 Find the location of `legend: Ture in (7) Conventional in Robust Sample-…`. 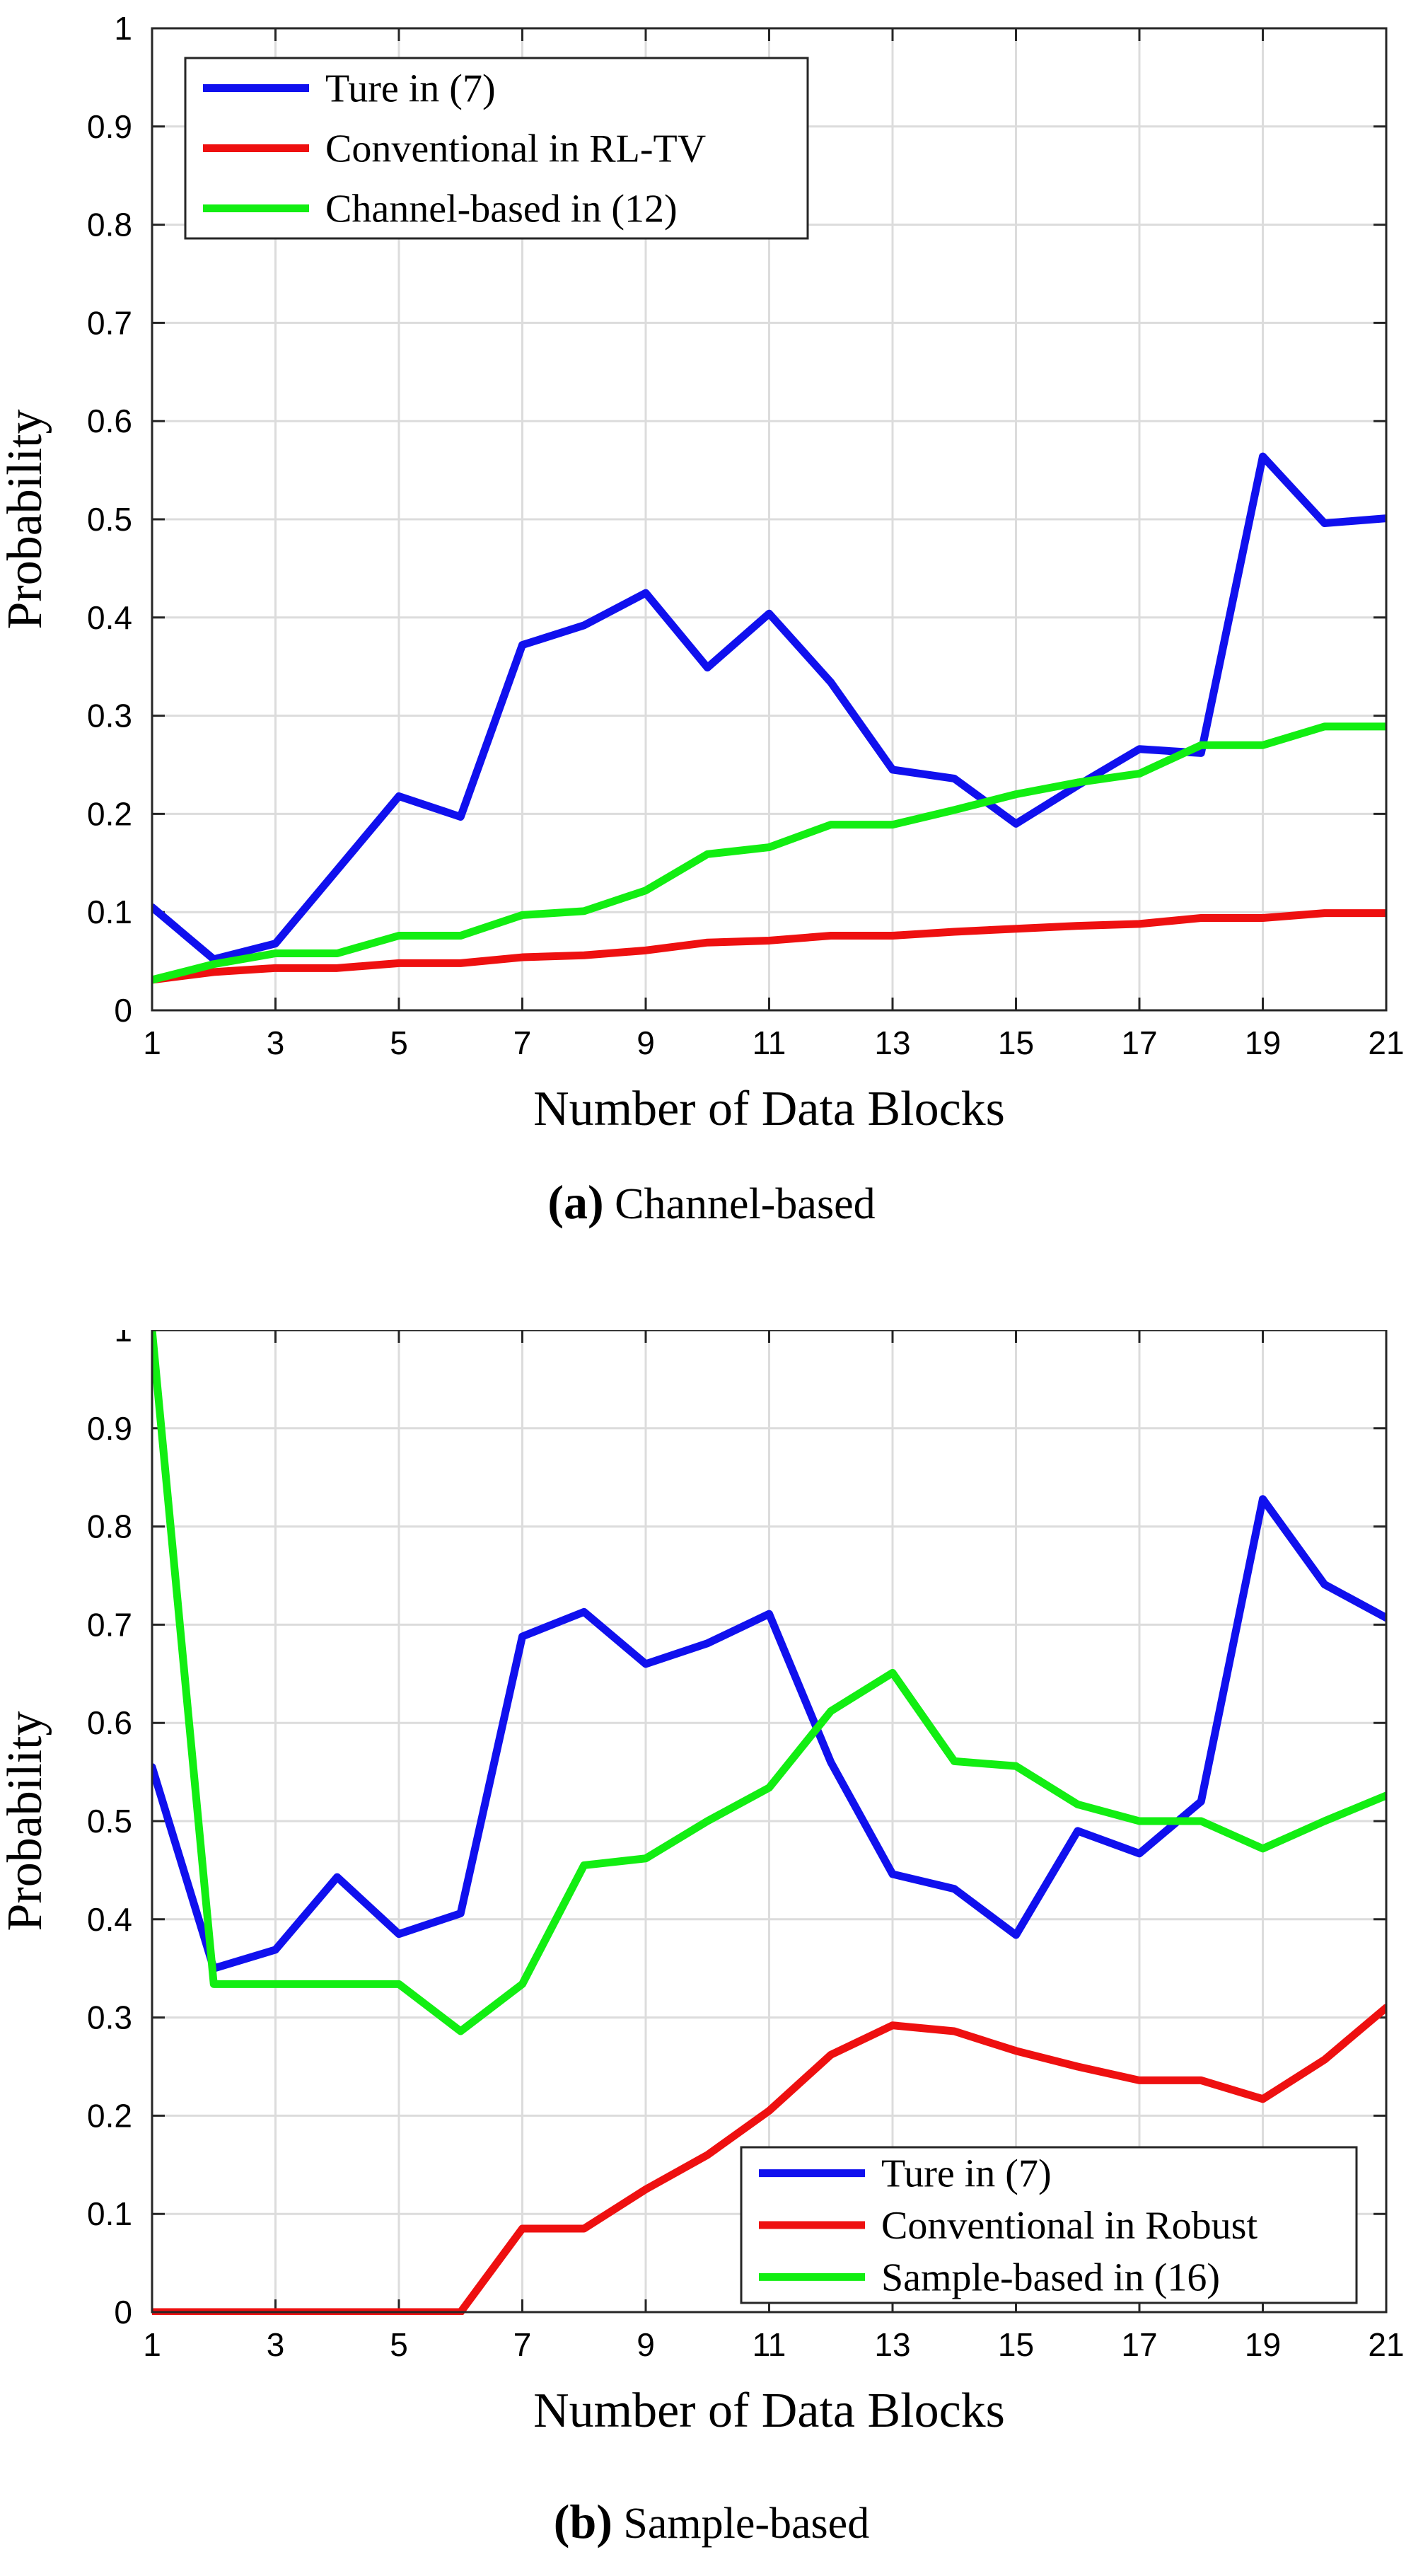

legend: Ture in (7) Conventional in Robust Sample-… is located at coordinates (1049, 2225).